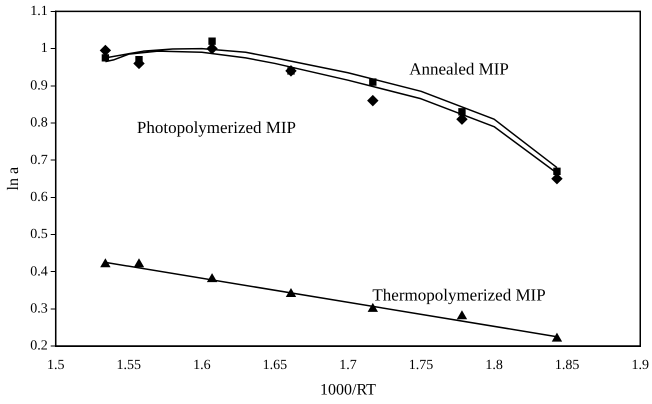  What do you see at coordinates (39, 308) in the screenshot?
I see `y-tick-label: 0.3` at bounding box center [39, 308].